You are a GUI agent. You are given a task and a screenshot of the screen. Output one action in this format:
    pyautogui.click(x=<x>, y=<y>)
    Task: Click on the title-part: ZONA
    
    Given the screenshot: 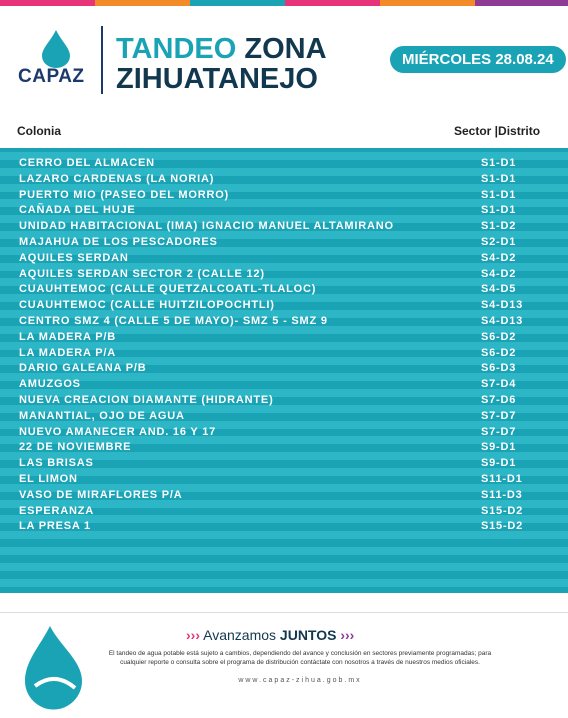 What is the action you would take?
    pyautogui.click(x=285, y=49)
    